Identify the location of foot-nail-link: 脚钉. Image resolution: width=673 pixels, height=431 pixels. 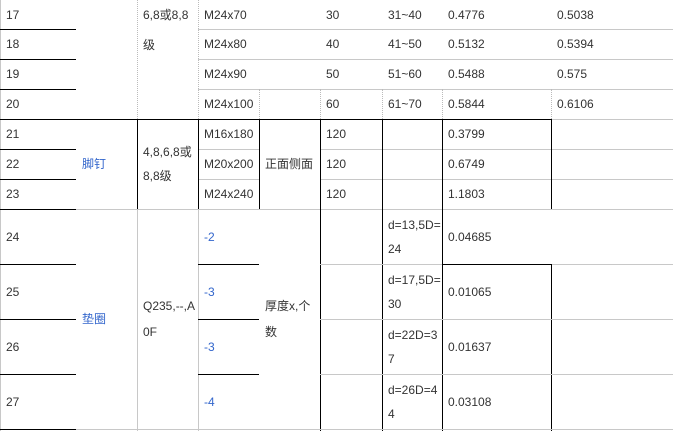
(94, 164).